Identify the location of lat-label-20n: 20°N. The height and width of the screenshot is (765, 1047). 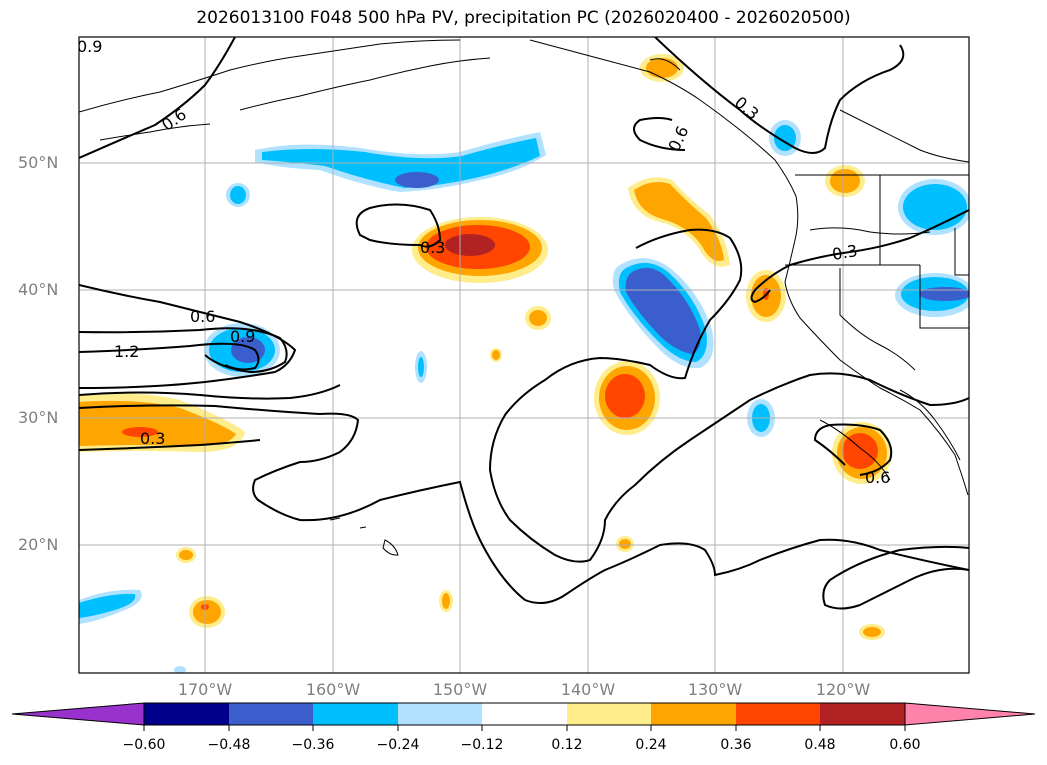
(38, 544).